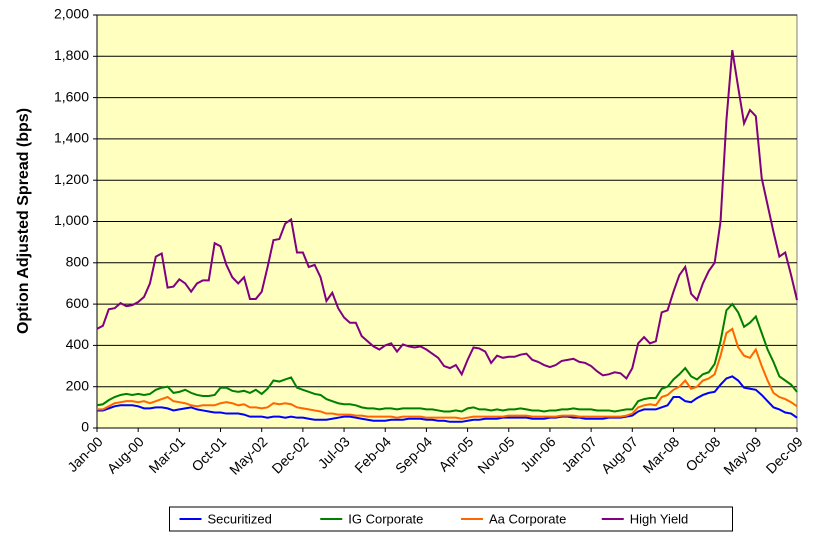  Describe the element at coordinates (784, 454) in the screenshot. I see `x-tick-label: Dec-09` at that location.